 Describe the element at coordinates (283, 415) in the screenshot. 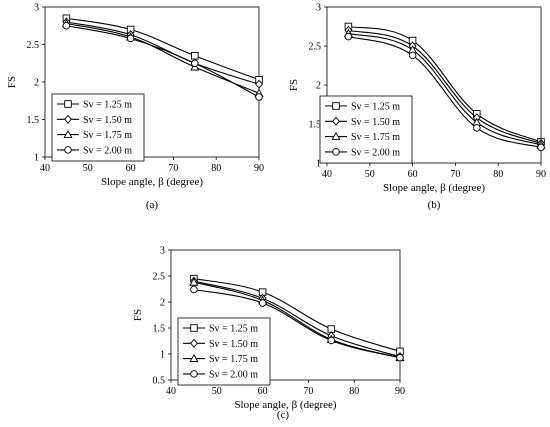

I see `panel-label: (c)` at that location.